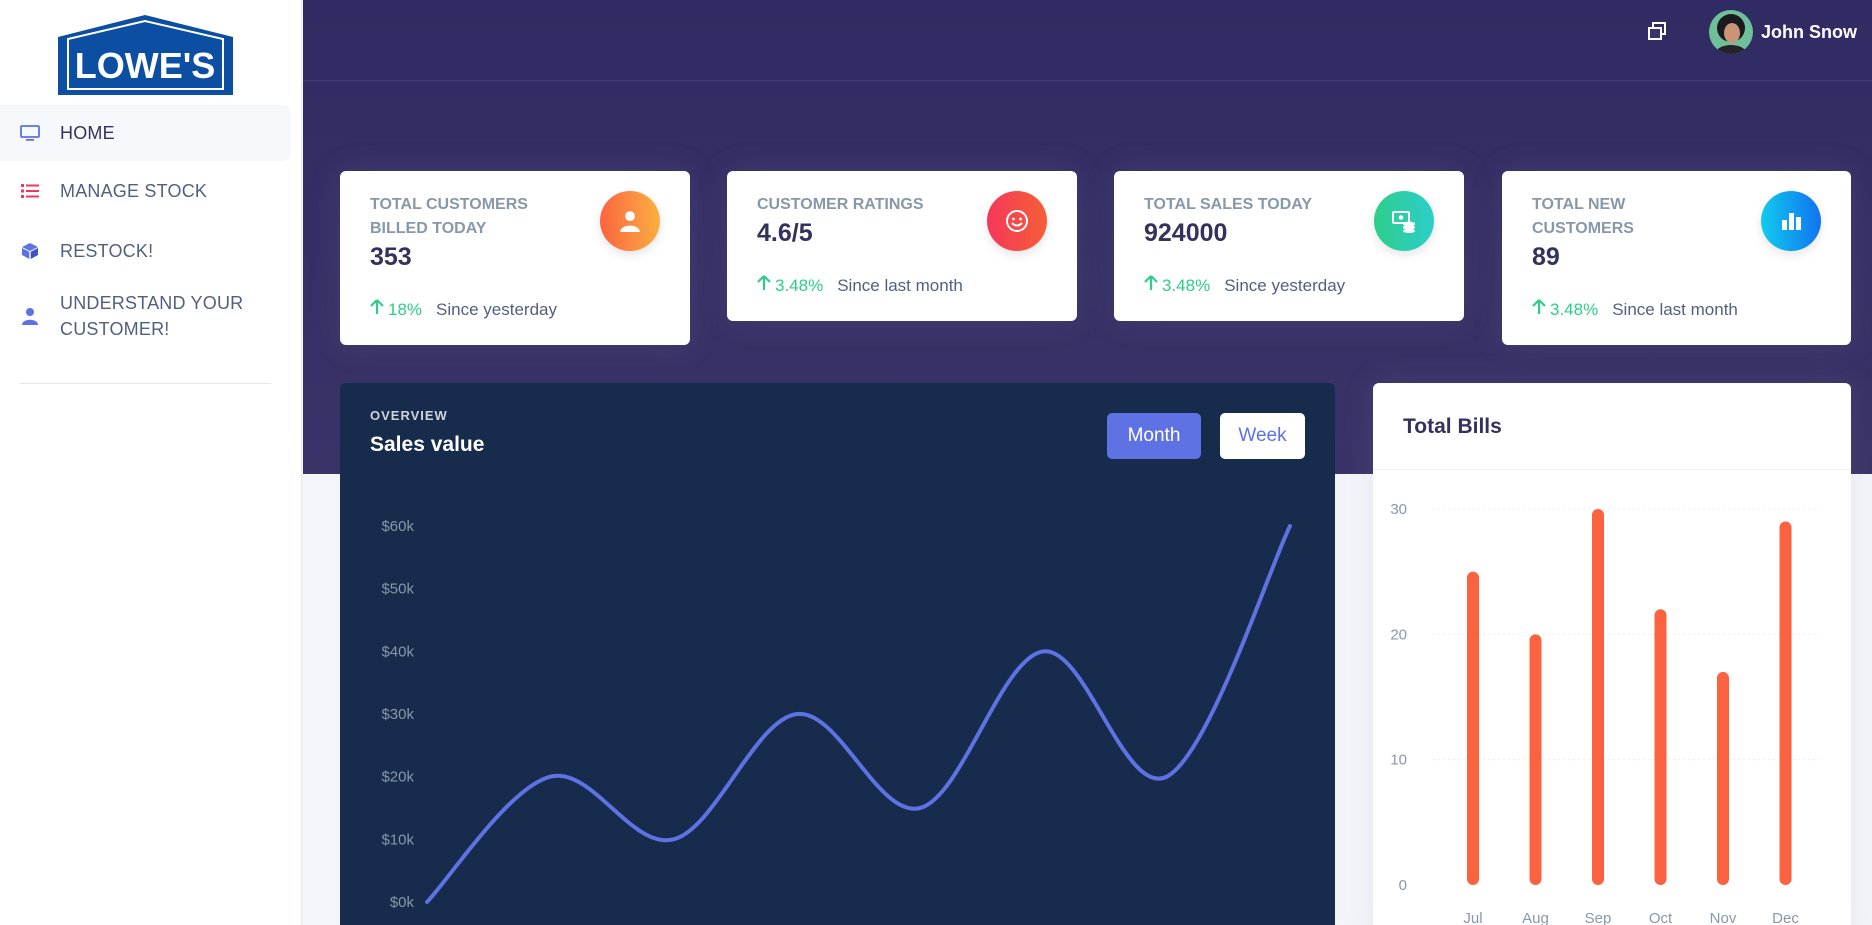 The height and width of the screenshot is (925, 1872). What do you see at coordinates (1546, 257) in the screenshot?
I see `stat-value: 89` at bounding box center [1546, 257].